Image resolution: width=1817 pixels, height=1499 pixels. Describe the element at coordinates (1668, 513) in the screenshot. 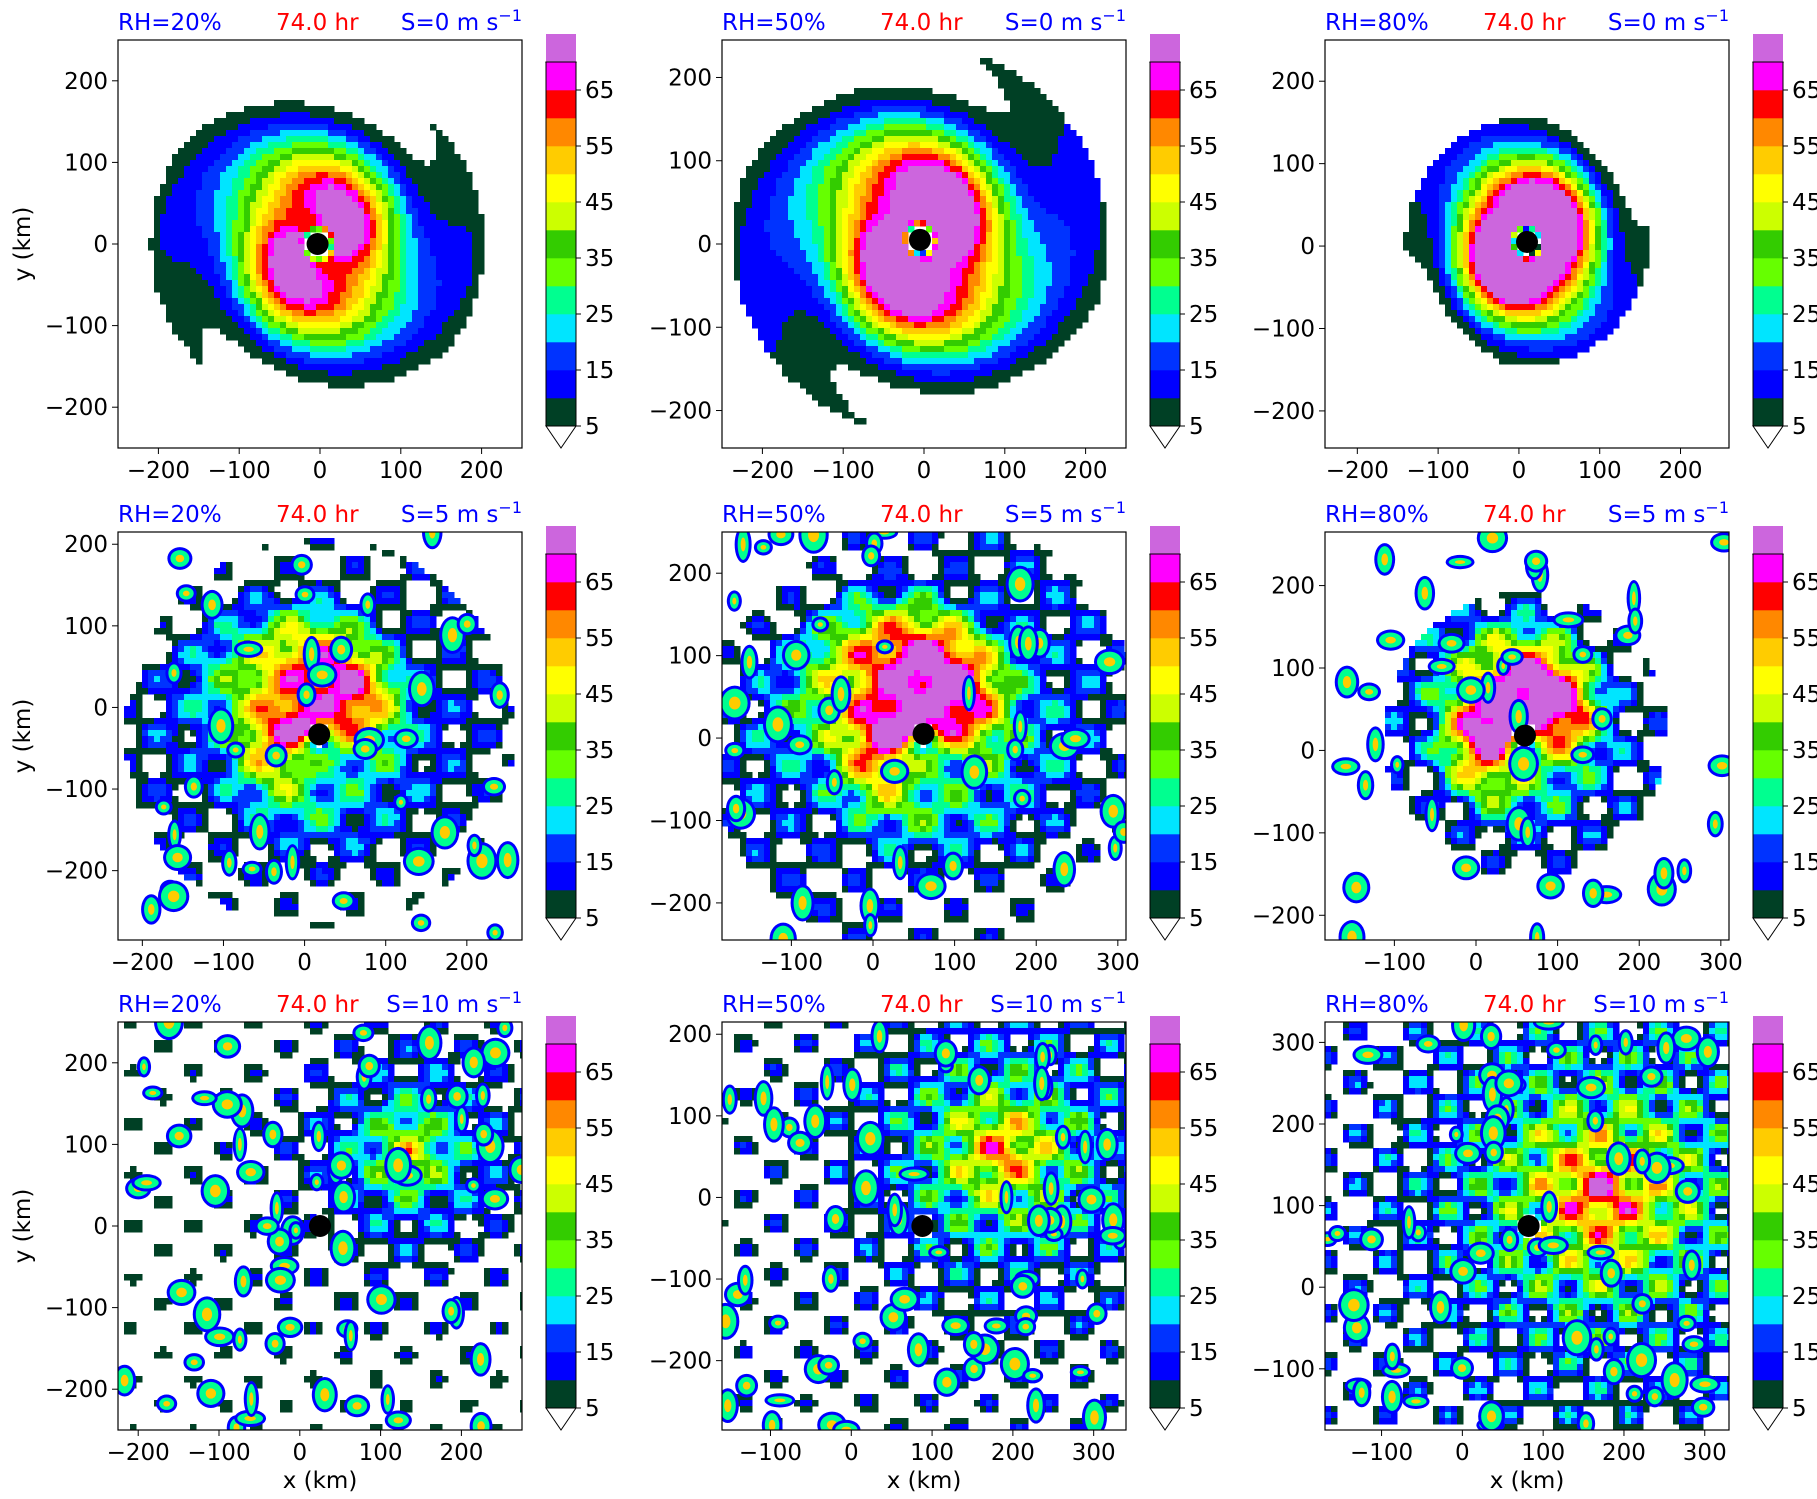

I see `shear-label: S=5 m s−1` at that location.